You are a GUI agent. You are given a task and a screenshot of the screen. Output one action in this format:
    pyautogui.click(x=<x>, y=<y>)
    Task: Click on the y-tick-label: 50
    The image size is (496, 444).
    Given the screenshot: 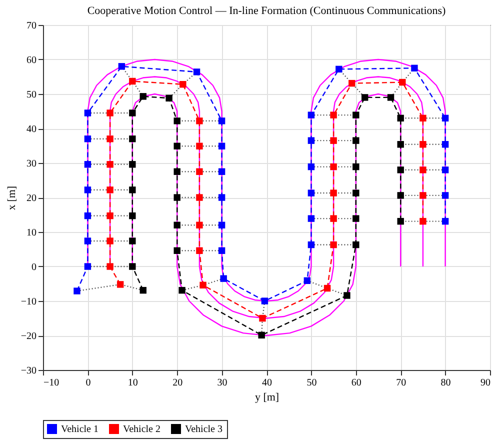 What is the action you would take?
    pyautogui.click(x=31, y=95)
    